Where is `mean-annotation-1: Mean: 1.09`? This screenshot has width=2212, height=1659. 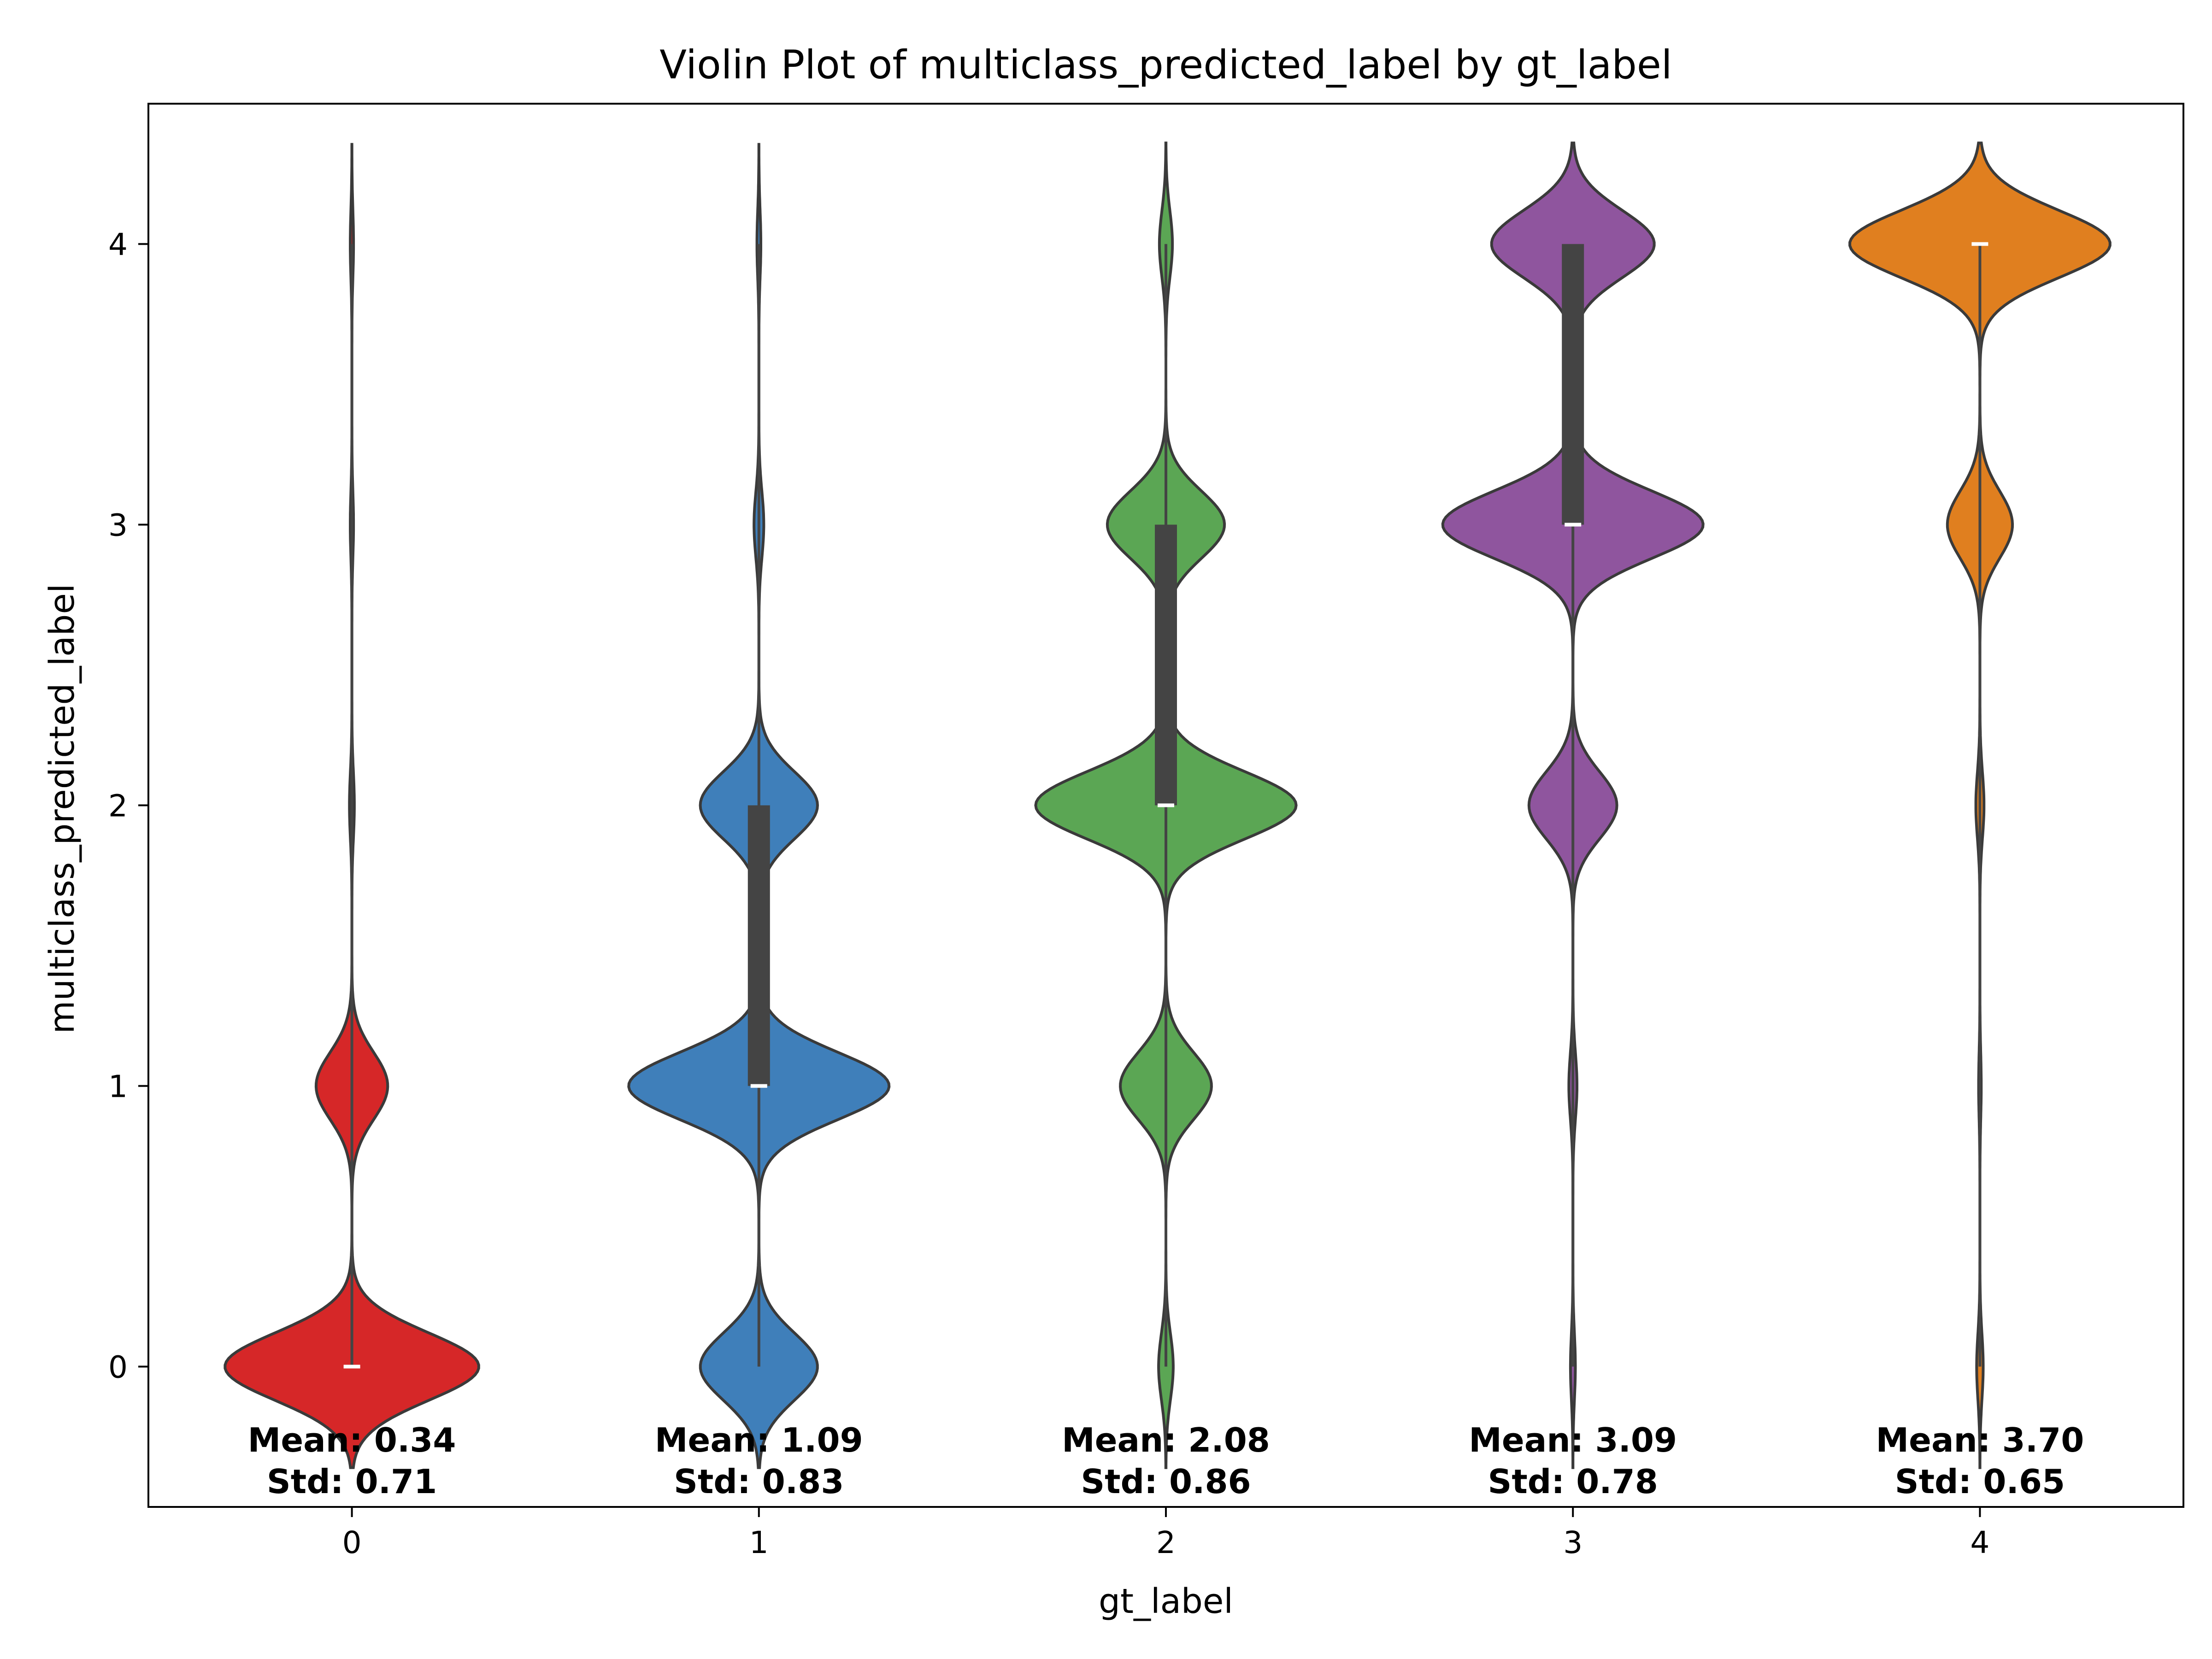
mean-annotation-1: Mean: 1.09 is located at coordinates (759, 1440).